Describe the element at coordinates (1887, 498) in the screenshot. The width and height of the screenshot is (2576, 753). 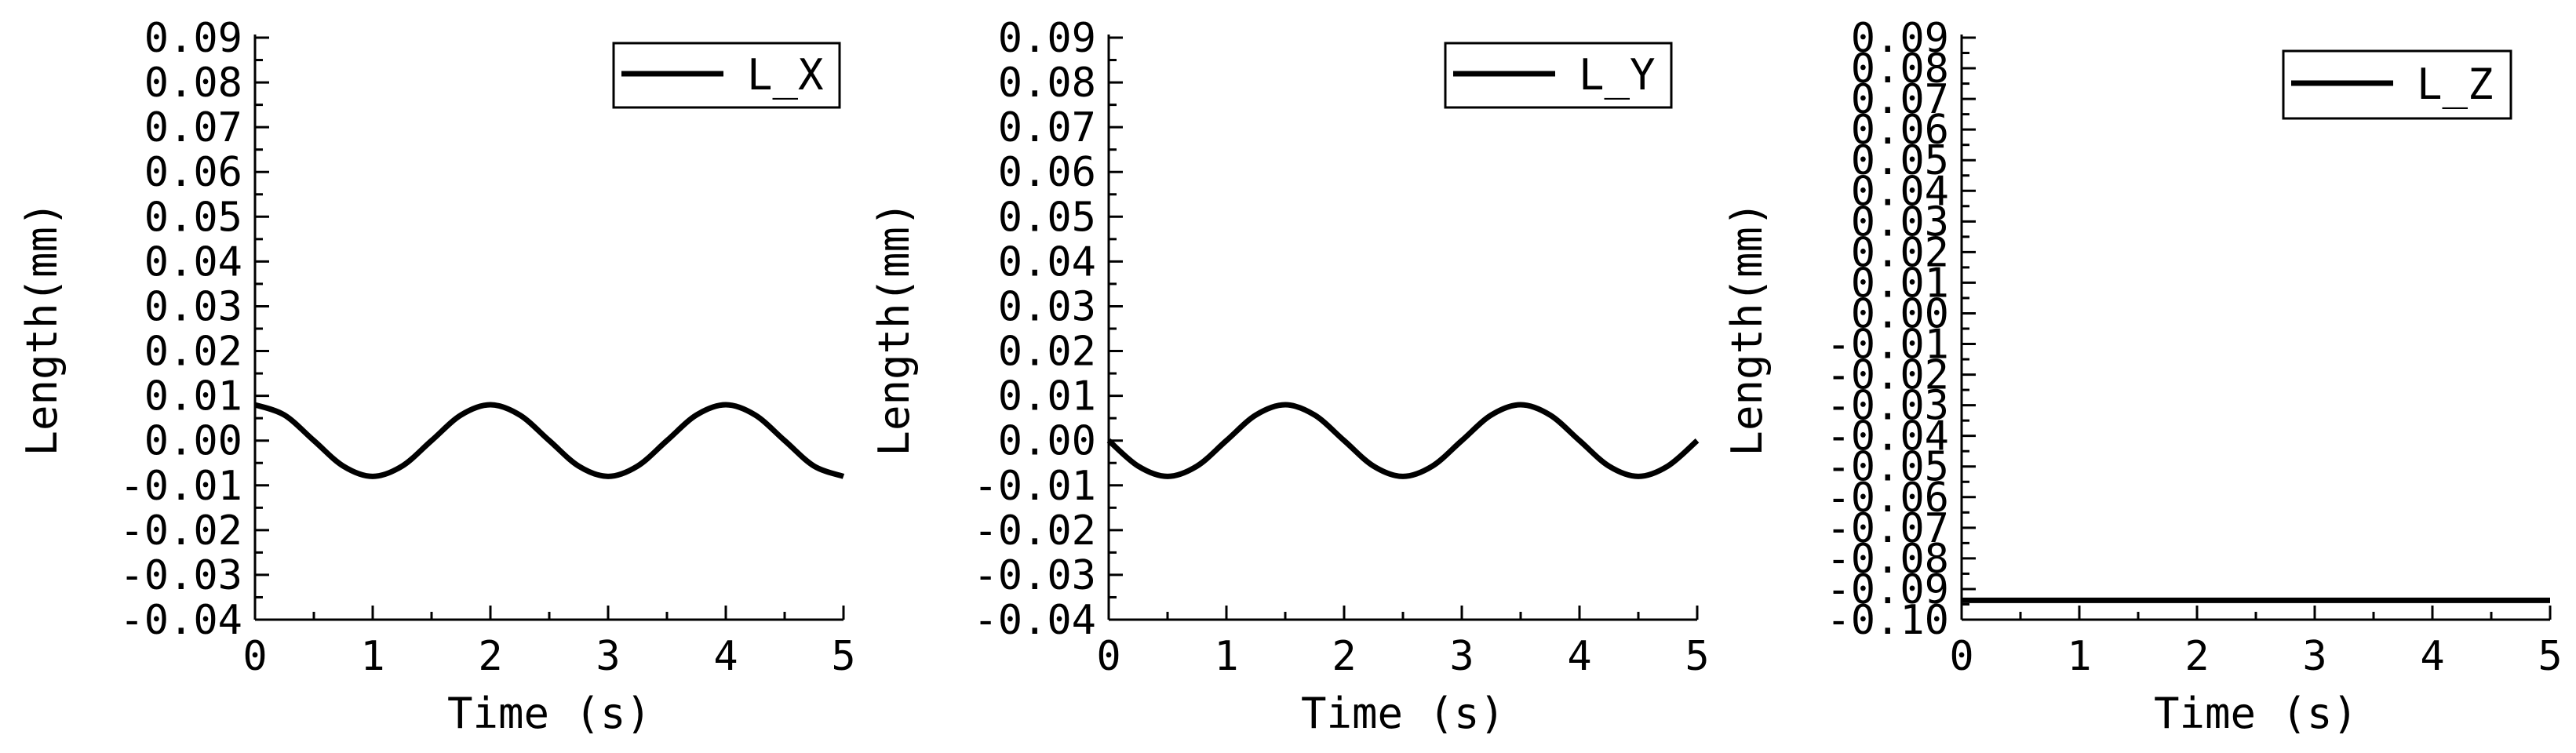
I see `y-tick-label: -0.06` at that location.